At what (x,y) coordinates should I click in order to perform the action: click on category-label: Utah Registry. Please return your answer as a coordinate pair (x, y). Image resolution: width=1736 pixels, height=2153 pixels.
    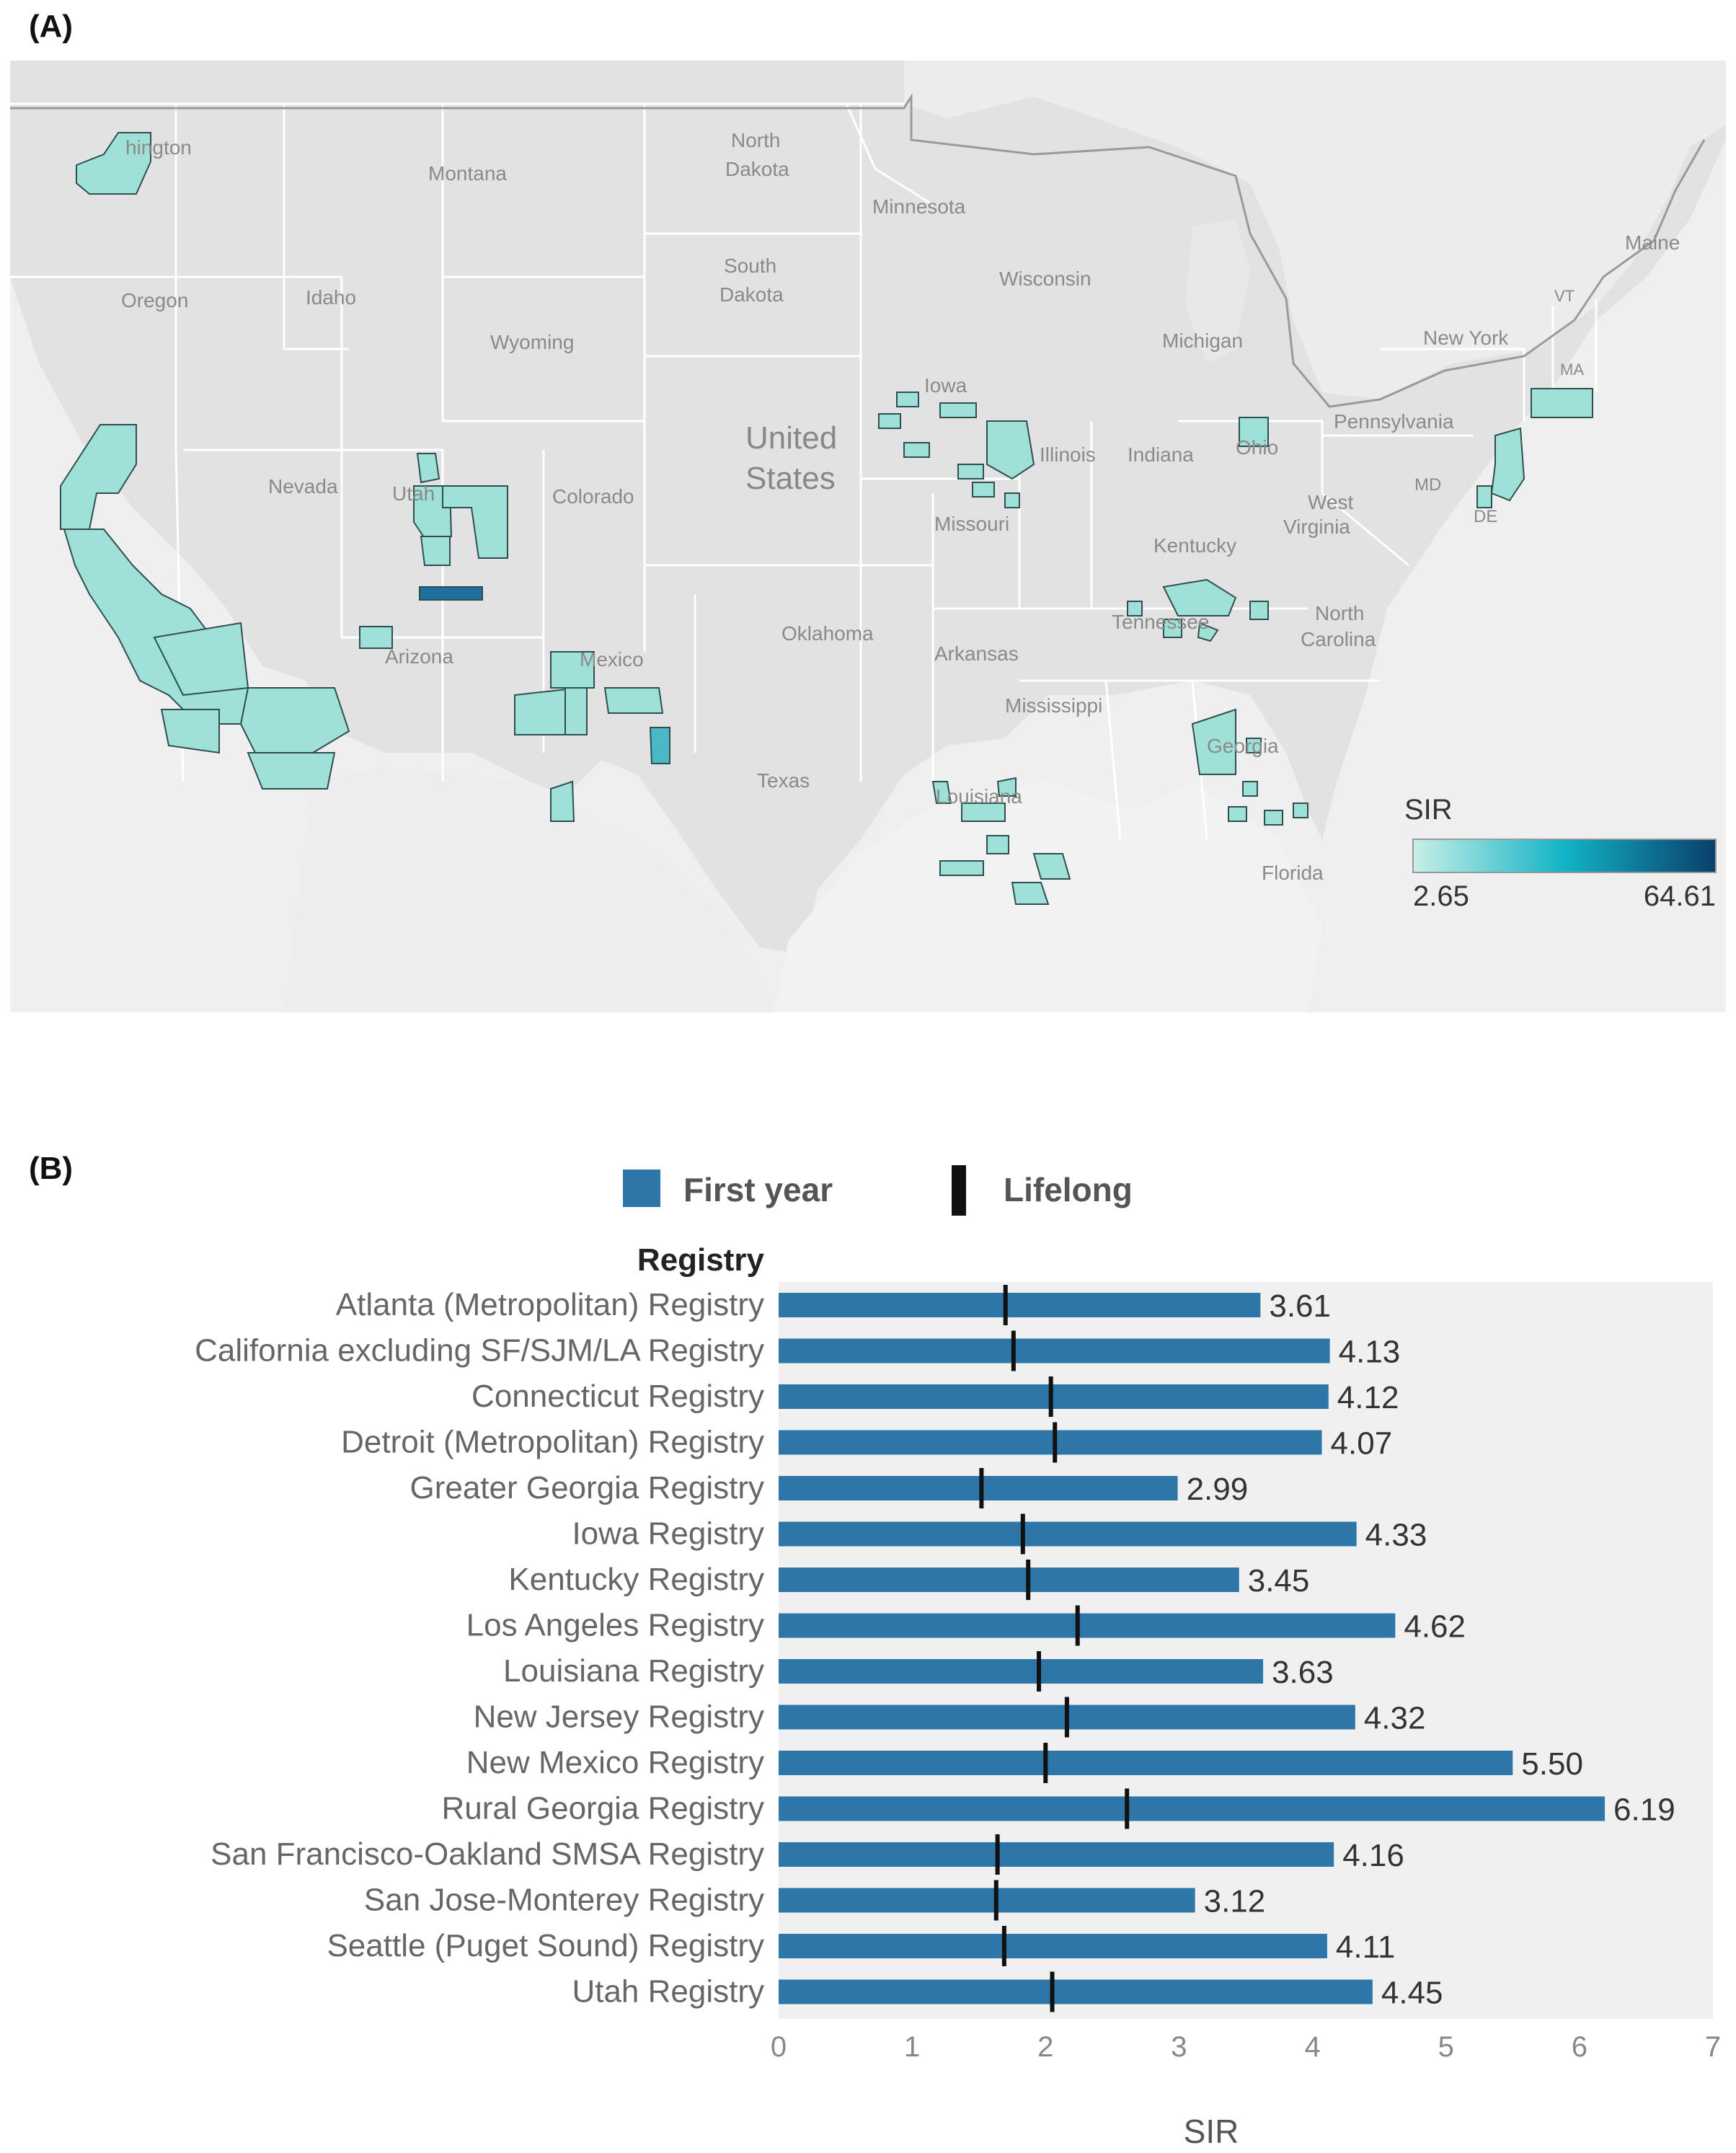
    Looking at the image, I should click on (668, 1992).